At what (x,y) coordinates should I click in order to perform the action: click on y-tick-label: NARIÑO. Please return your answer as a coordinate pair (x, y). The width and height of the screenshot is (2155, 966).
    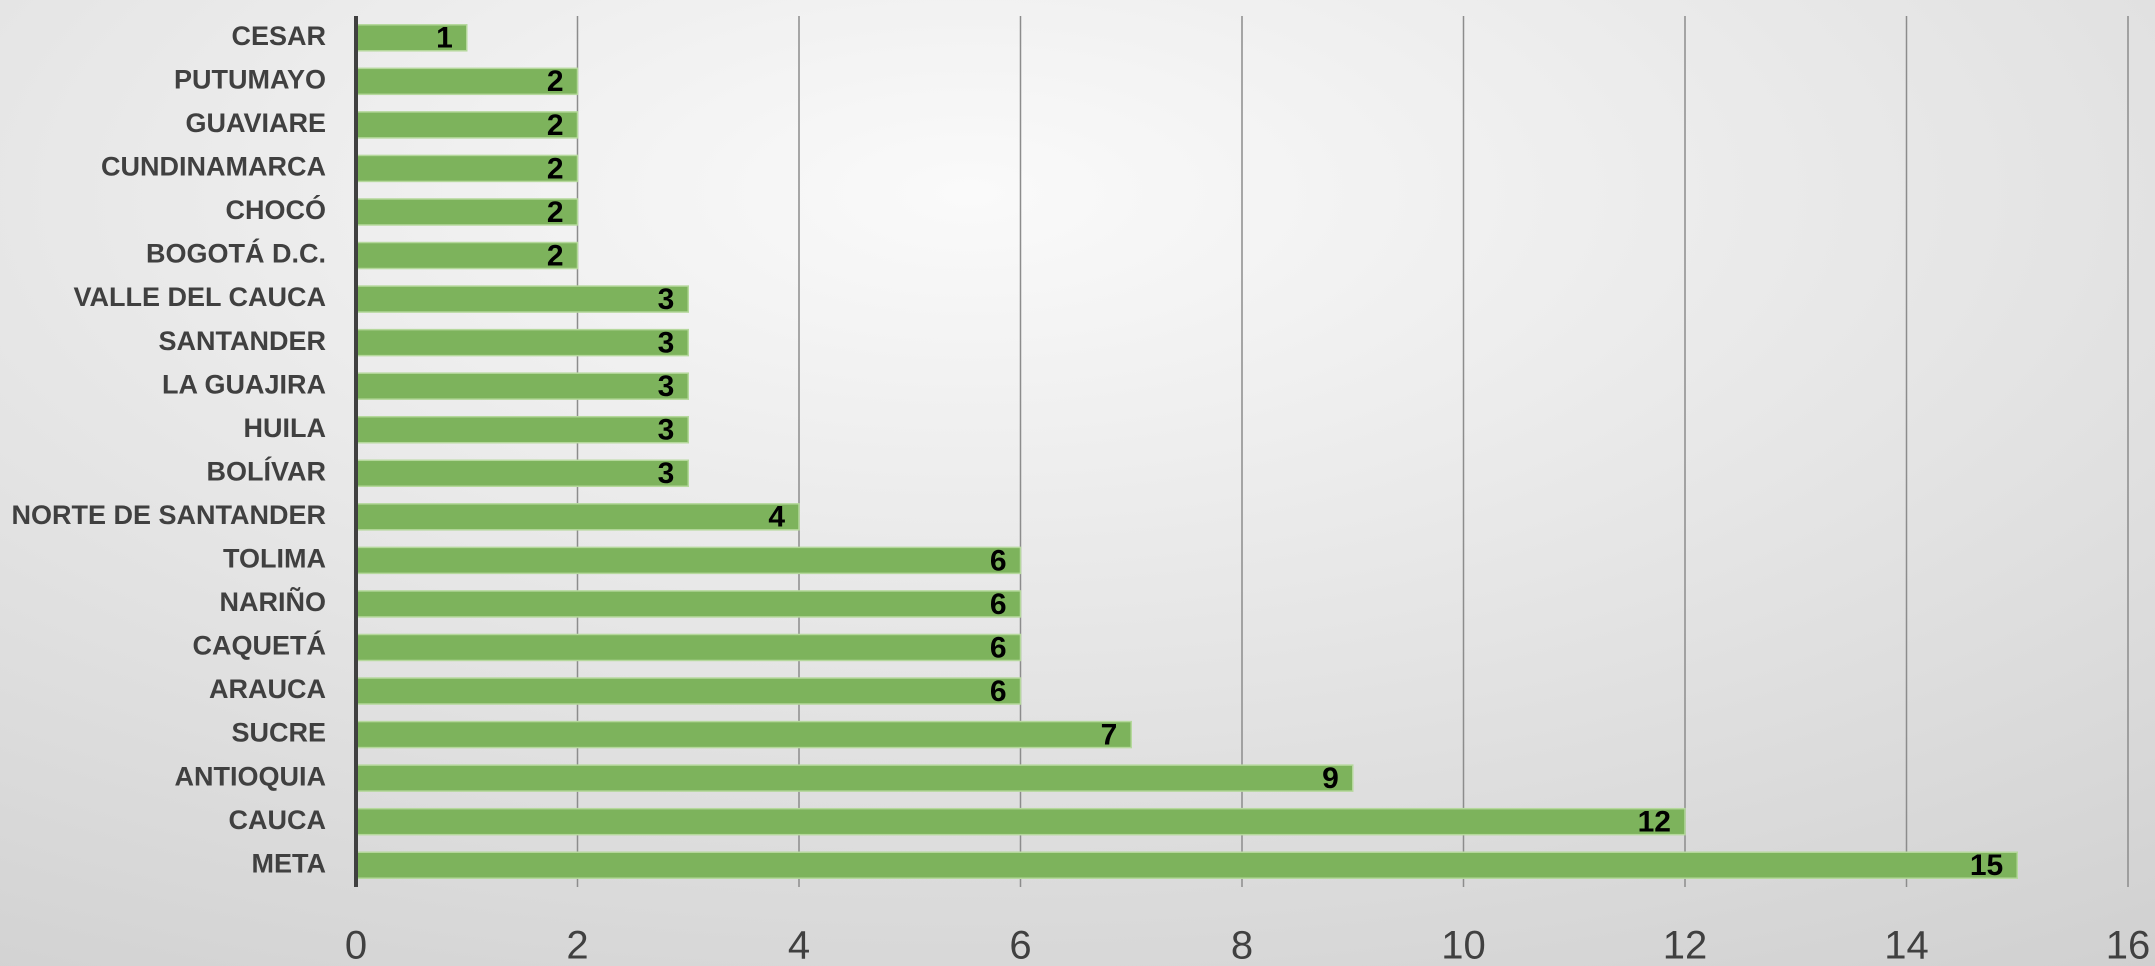
    Looking at the image, I should click on (273, 601).